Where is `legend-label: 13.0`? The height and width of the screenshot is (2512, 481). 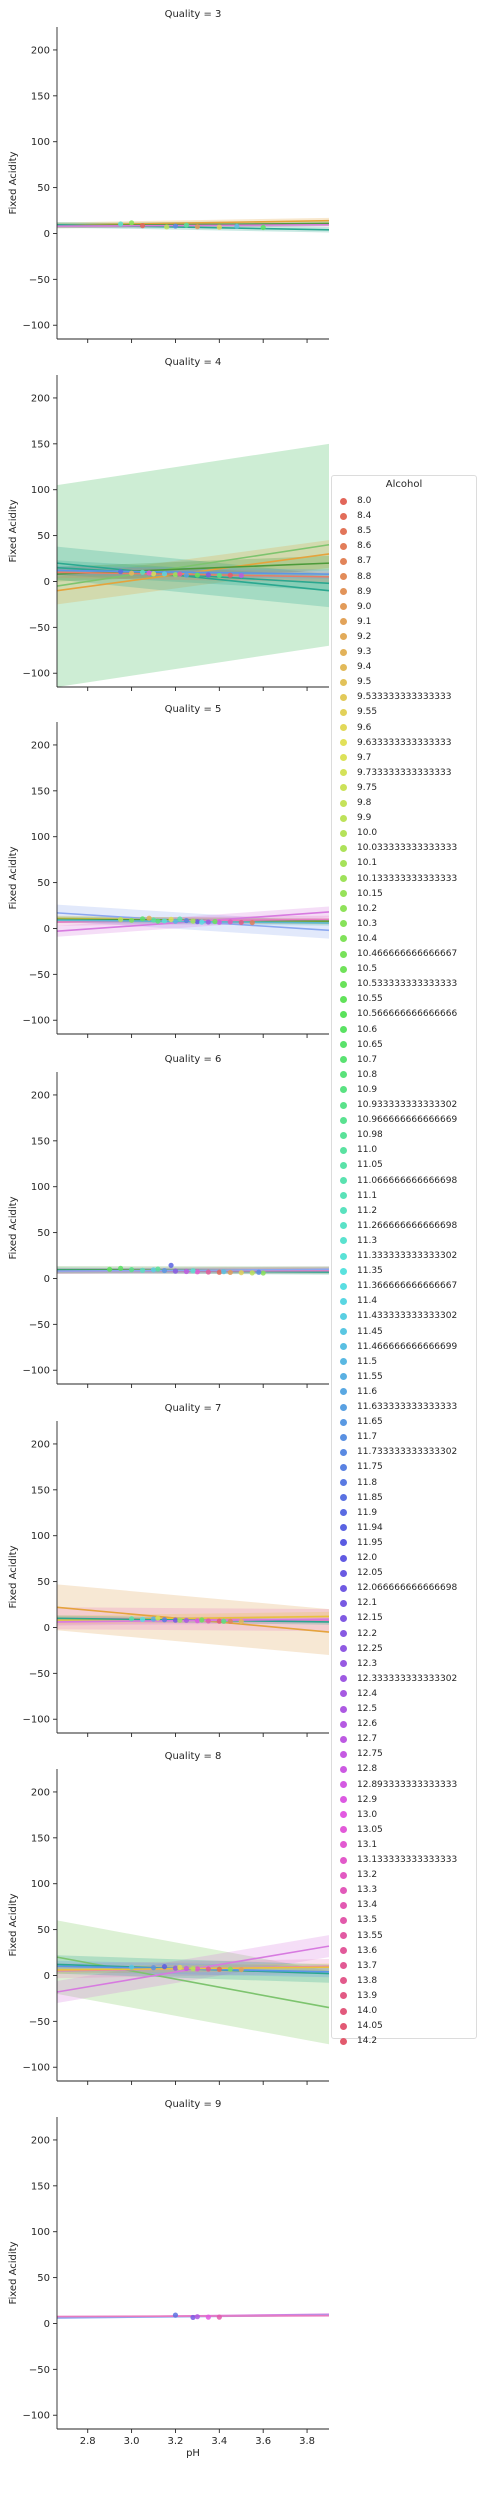
legend-label: 13.0 is located at coordinates (367, 1814).